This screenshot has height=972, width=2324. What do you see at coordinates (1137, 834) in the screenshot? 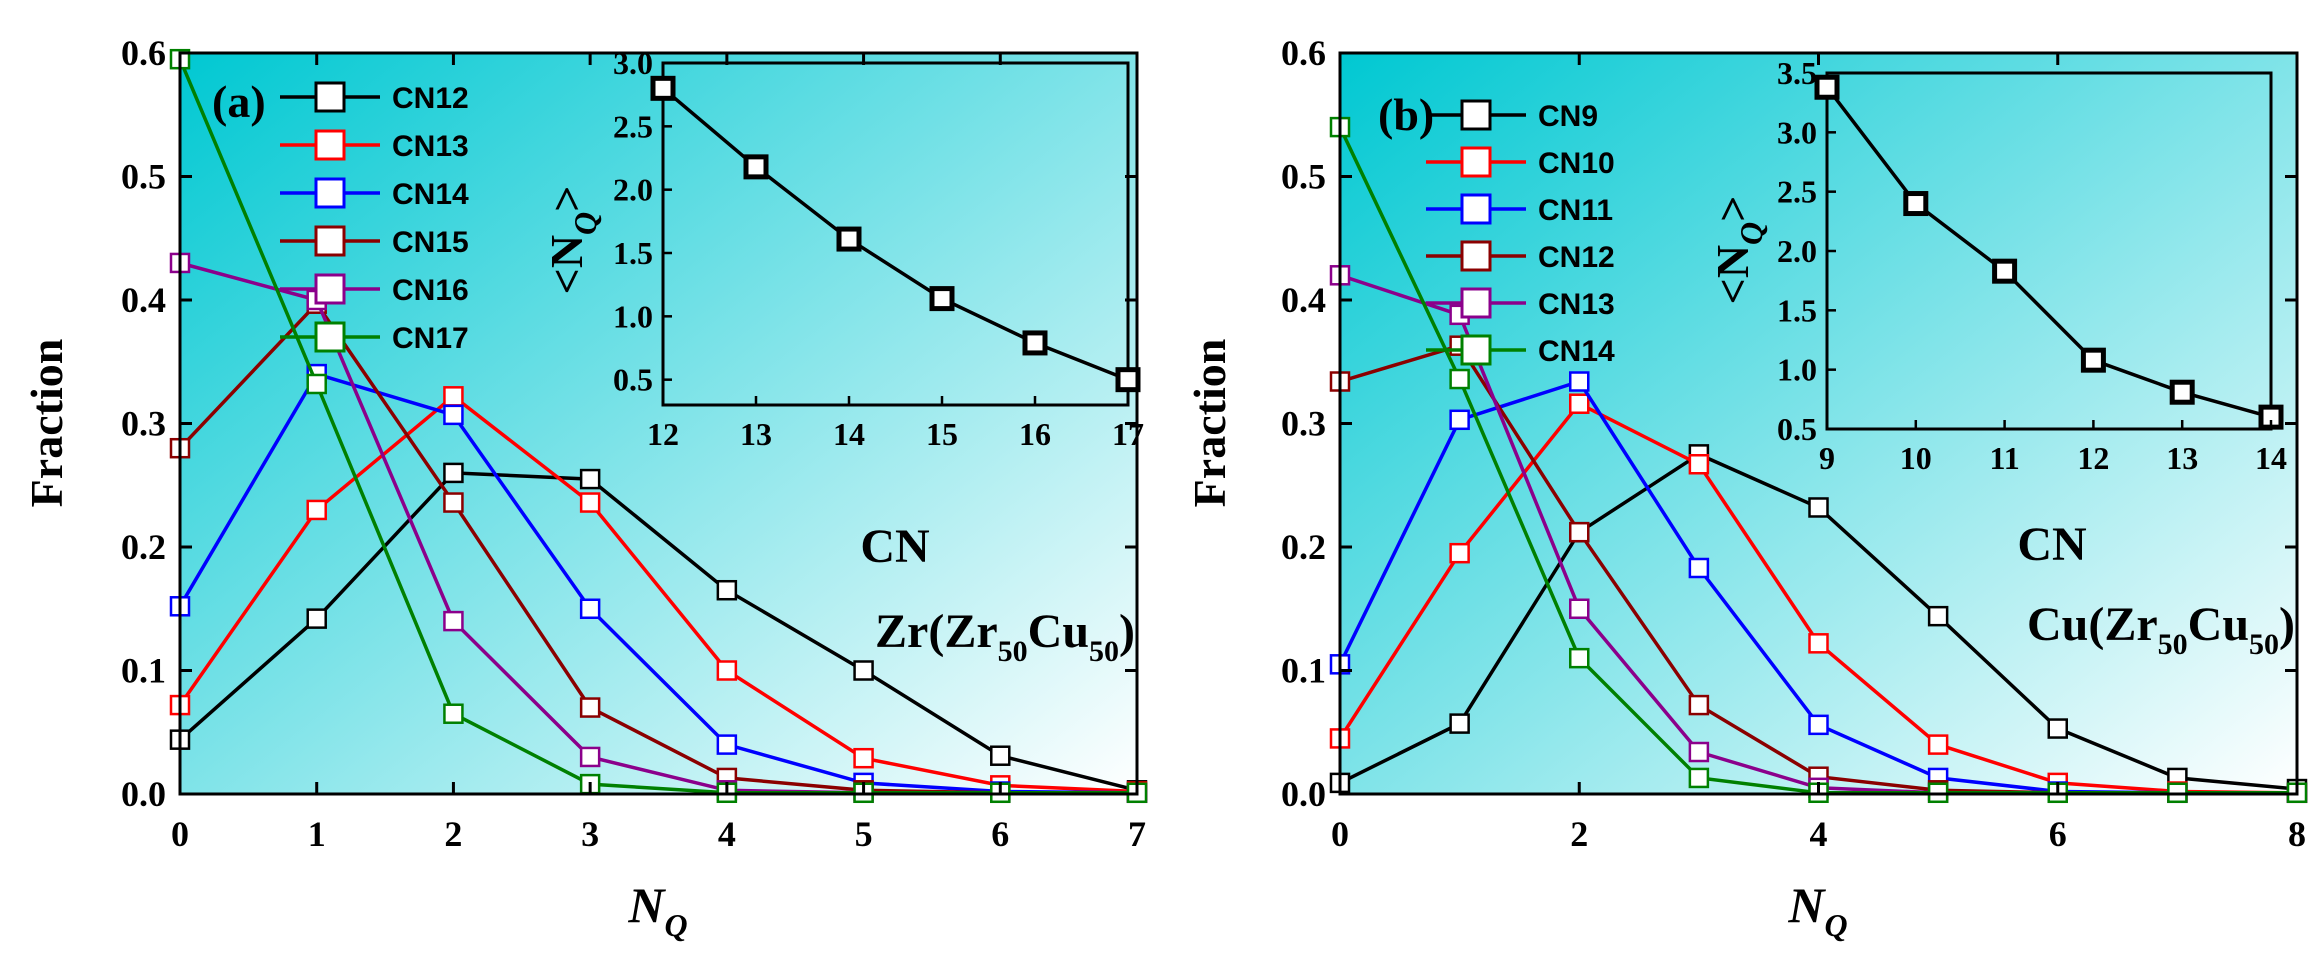
I see `x-tick-label: 7` at bounding box center [1137, 834].